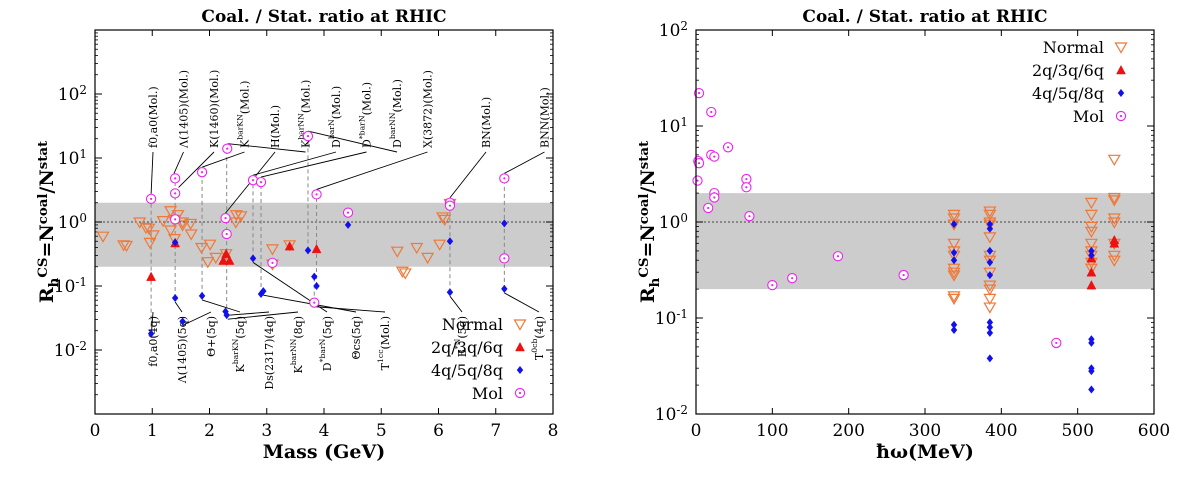 Image resolution: width=1183 pixels, height=478 pixels. Describe the element at coordinates (324, 431) in the screenshot. I see `x-tick-label: 4` at that location.